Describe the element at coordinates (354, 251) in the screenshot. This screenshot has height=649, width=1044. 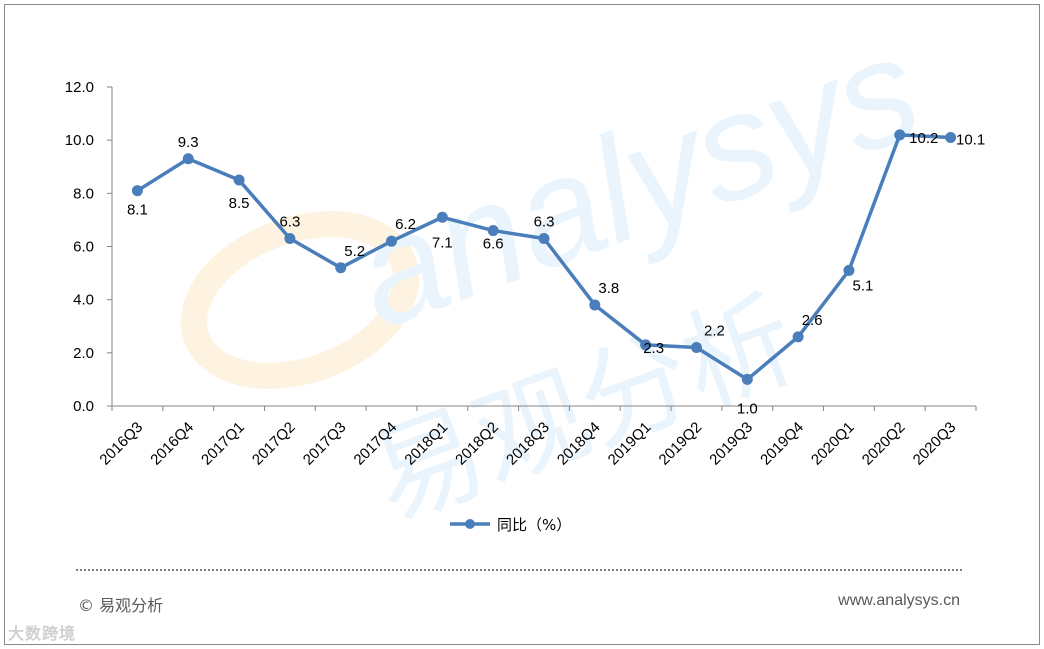
I see `data-label: 5.2` at that location.